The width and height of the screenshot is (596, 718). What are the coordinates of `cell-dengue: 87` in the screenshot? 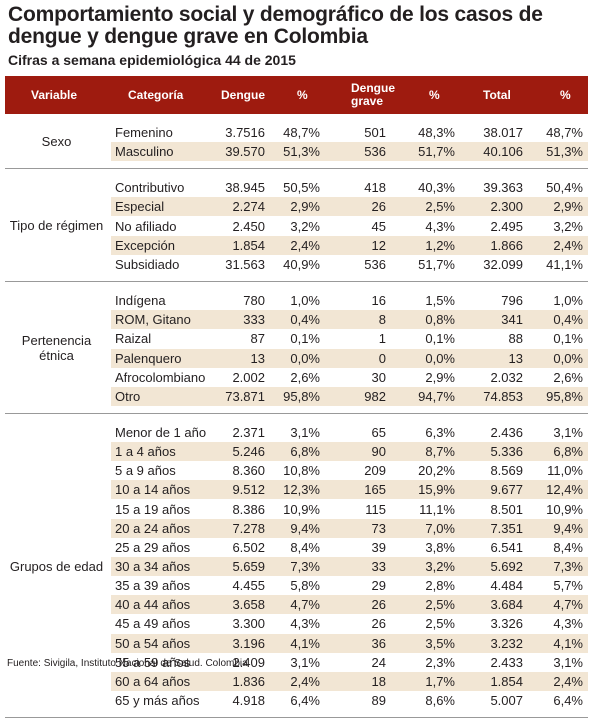 It's located at (257, 339).